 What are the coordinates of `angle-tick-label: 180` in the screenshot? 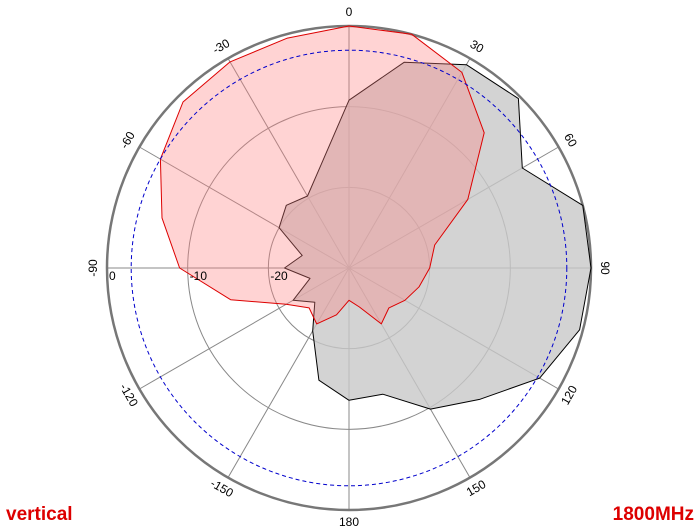 It's located at (349, 522).